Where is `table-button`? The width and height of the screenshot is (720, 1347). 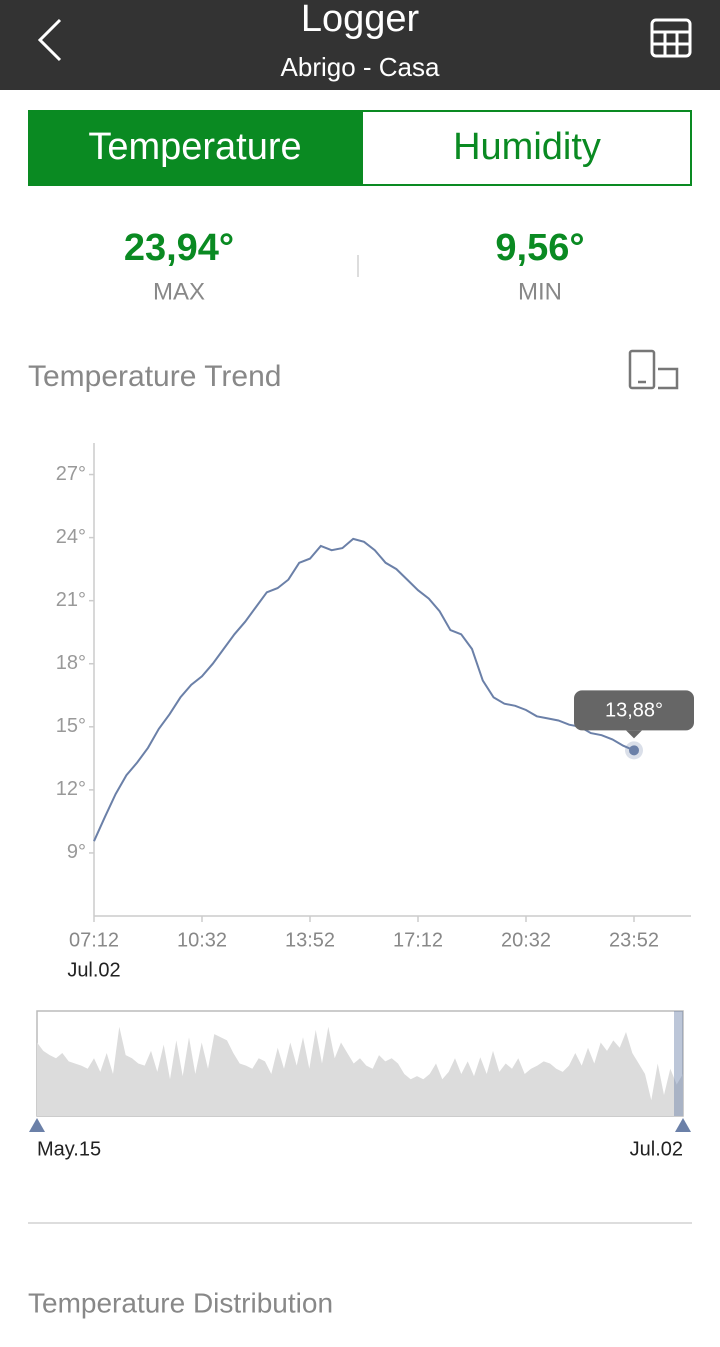
table-button is located at coordinates (671, 38).